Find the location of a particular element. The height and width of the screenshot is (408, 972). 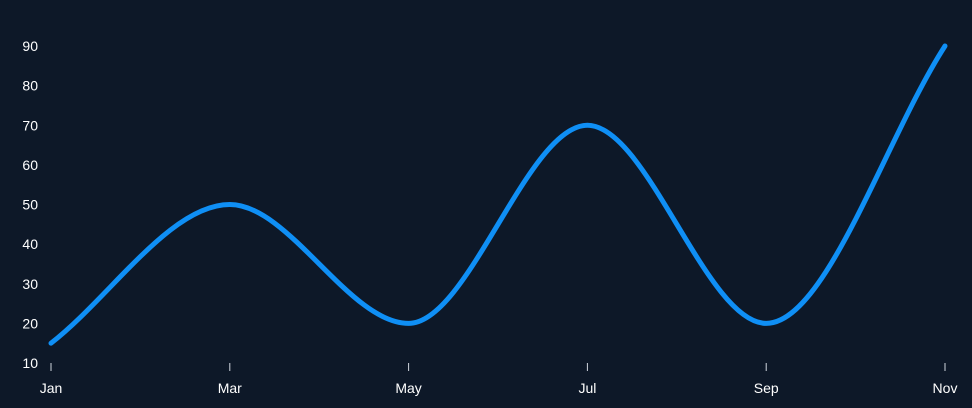

y-axis: 10 20 30 40 50 60 70 80 90 is located at coordinates (30, 204).